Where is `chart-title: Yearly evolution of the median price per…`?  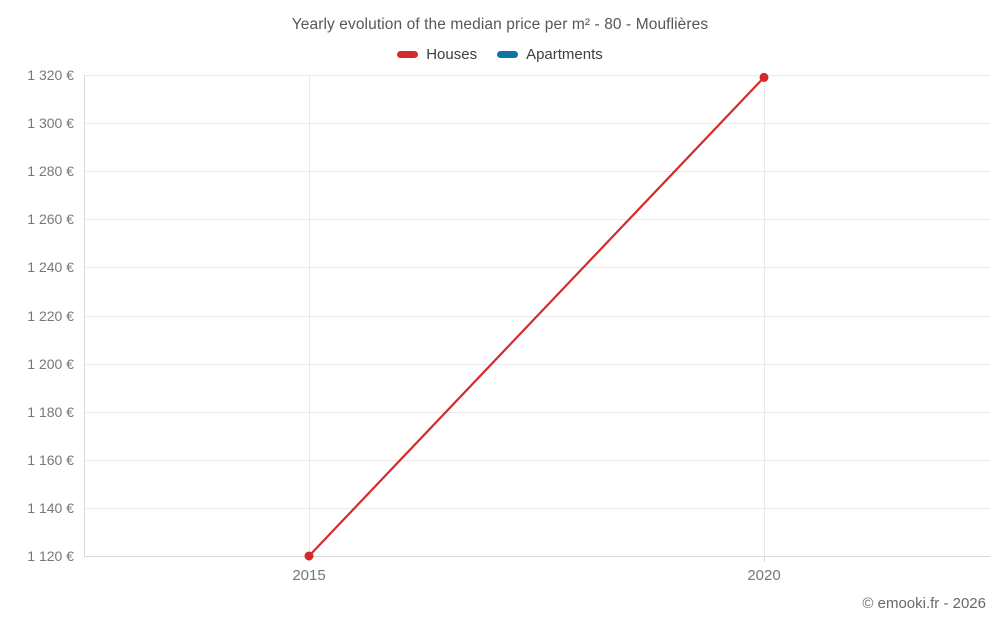 chart-title: Yearly evolution of the median price per… is located at coordinates (500, 24).